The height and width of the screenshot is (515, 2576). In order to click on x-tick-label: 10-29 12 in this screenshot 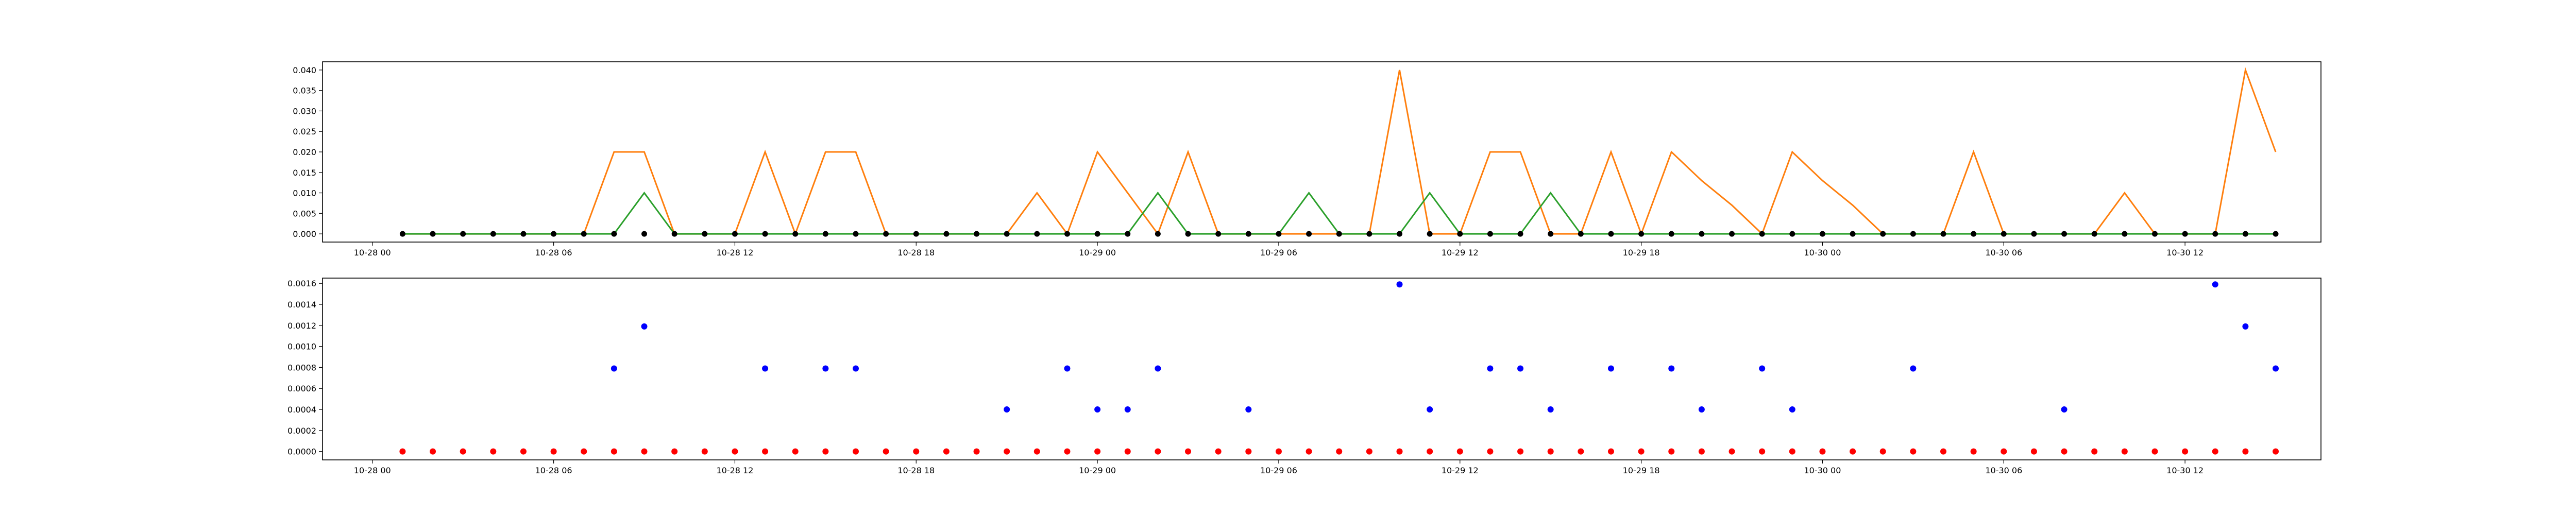, I will do `click(1460, 253)`.